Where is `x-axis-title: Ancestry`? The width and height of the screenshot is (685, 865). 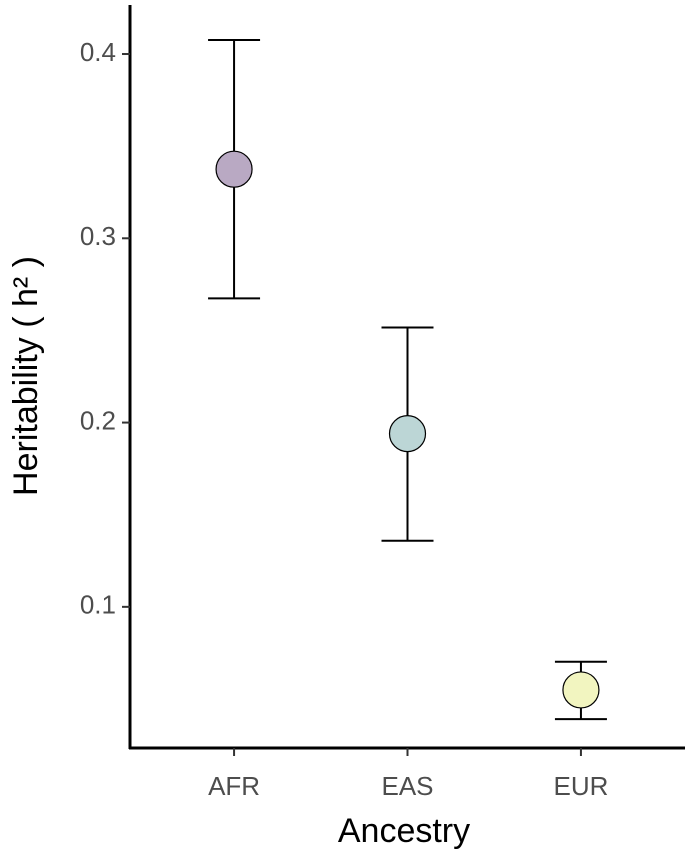 x-axis-title: Ancestry is located at coordinates (404, 831).